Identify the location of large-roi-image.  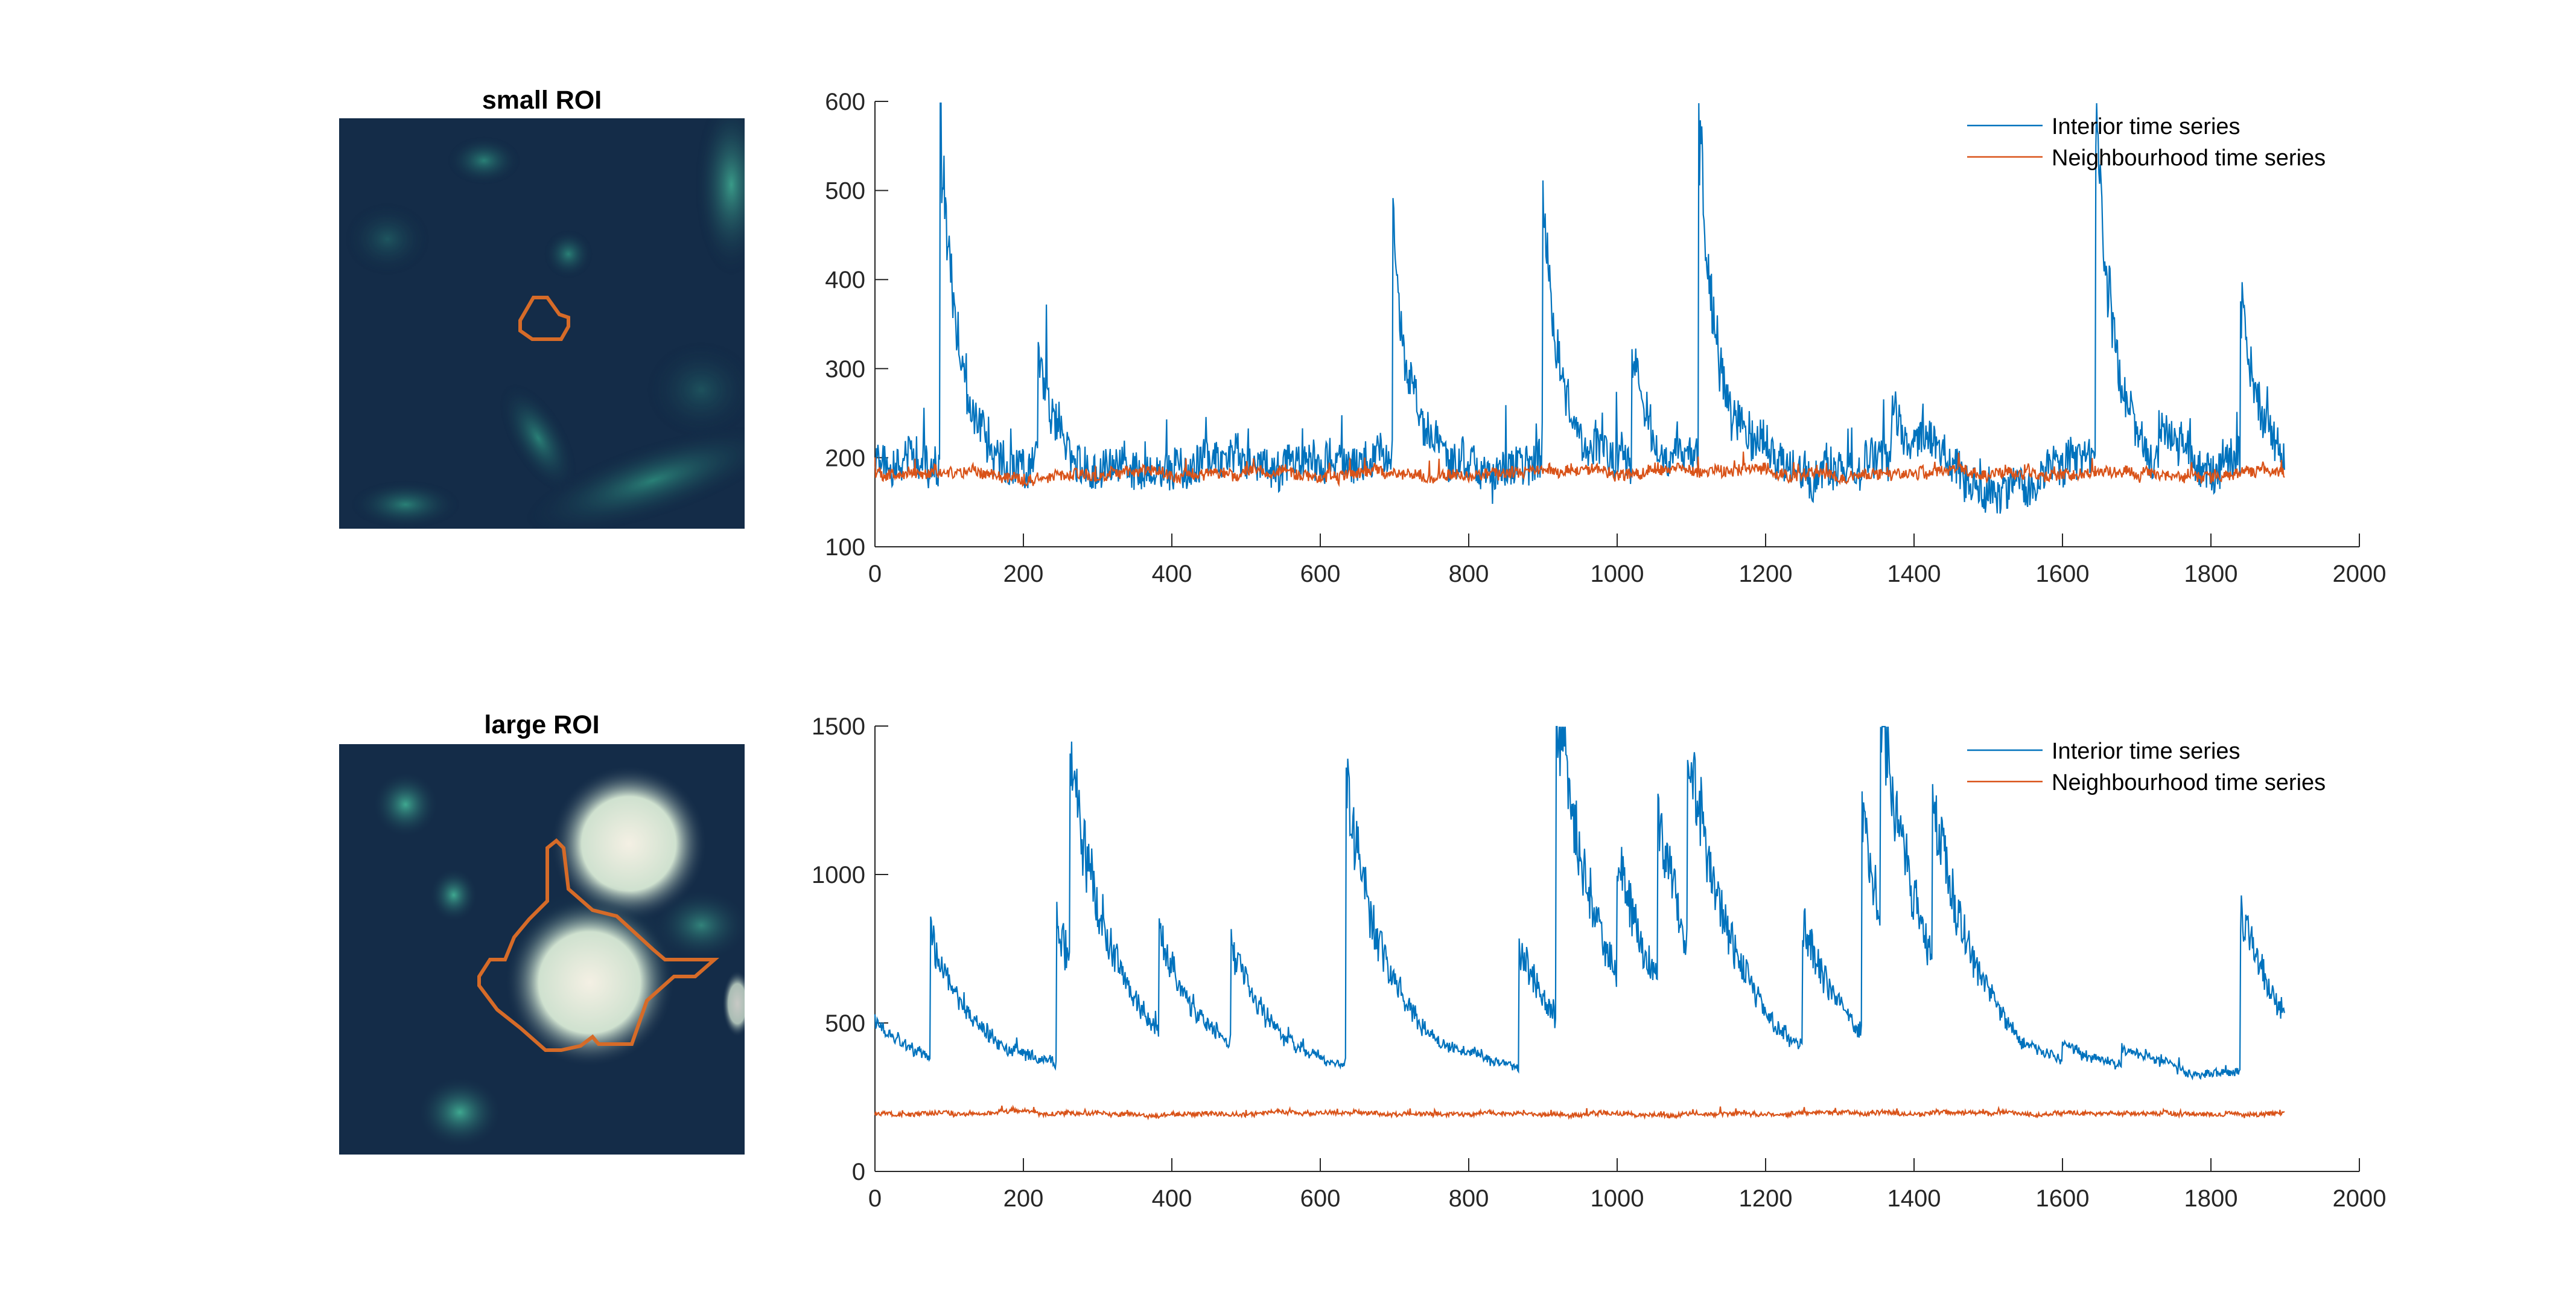
(542, 949).